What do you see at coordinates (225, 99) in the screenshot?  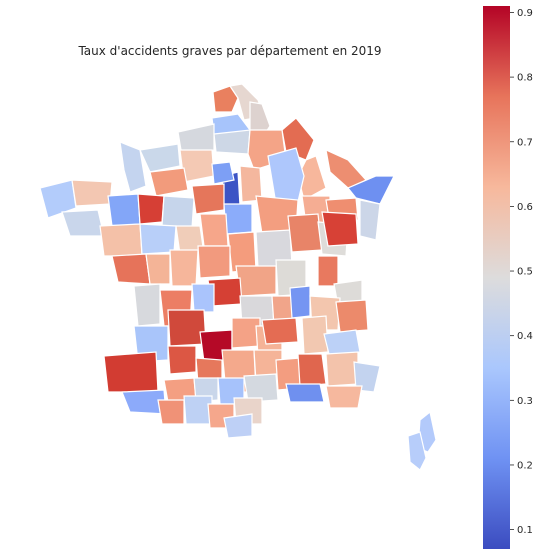 I see `department-pas-de-calais` at bounding box center [225, 99].